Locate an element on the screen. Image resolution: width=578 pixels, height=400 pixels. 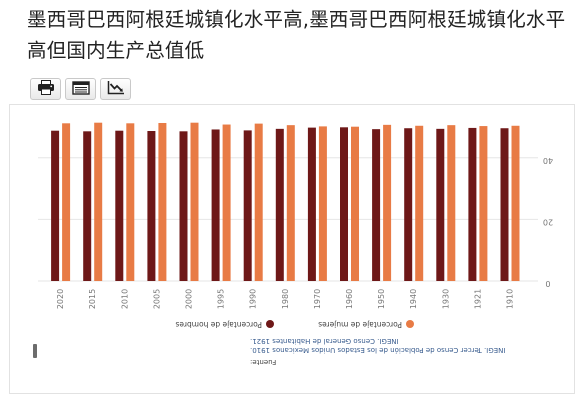
chart-icon is located at coordinates (116, 89).